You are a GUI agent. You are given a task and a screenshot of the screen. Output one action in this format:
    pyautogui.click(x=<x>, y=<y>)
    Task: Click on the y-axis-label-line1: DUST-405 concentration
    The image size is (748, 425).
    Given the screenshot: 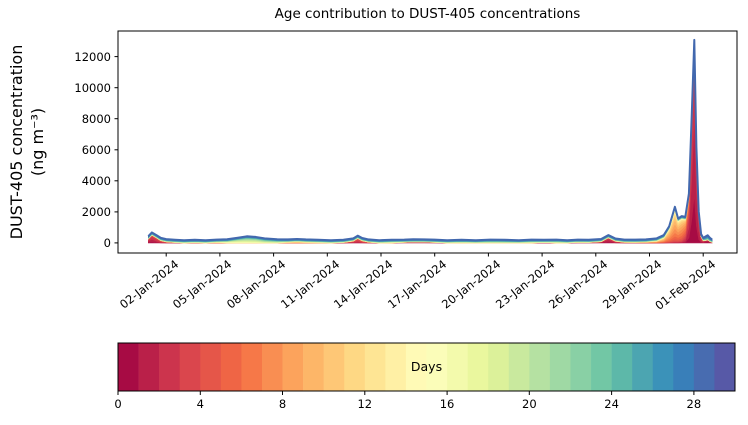 What is the action you would take?
    pyautogui.click(x=16, y=142)
    